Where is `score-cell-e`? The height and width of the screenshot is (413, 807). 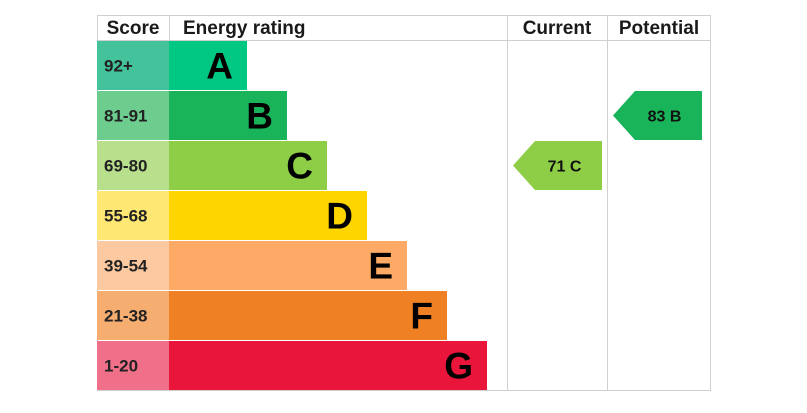
score-cell-e is located at coordinates (133, 265).